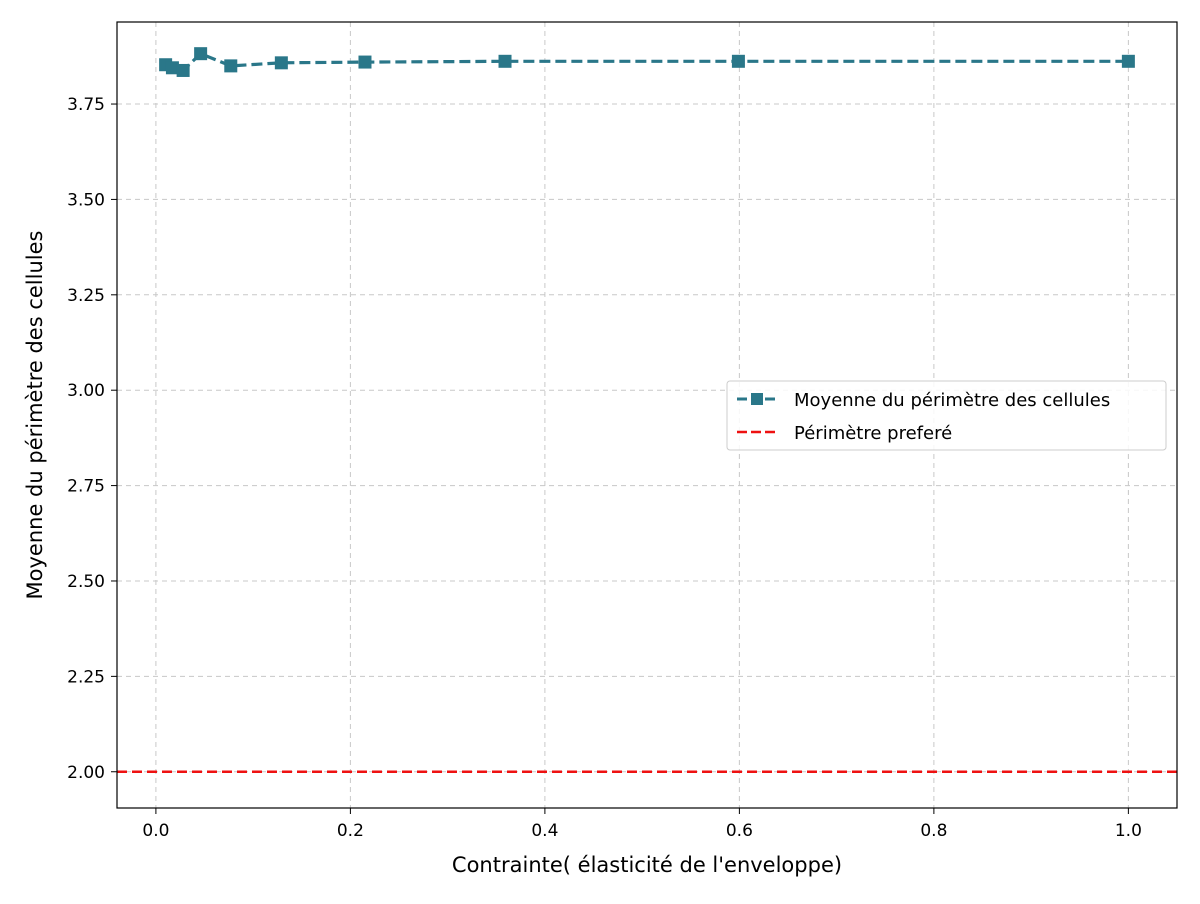 The image size is (1200, 904). What do you see at coordinates (1128, 831) in the screenshot?
I see `x-tick-label: 1.0` at bounding box center [1128, 831].